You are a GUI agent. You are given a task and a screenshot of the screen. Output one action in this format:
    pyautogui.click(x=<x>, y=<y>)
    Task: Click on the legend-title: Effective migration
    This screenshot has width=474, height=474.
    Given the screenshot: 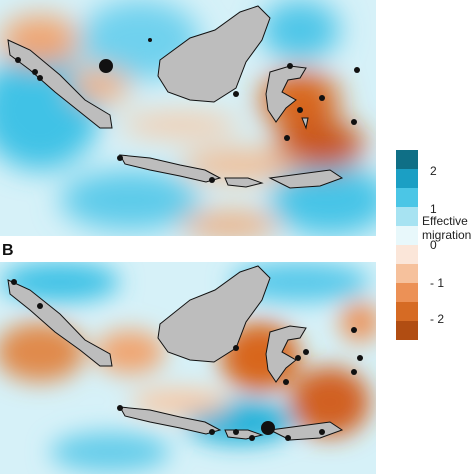 What is the action you would take?
    pyautogui.click(x=447, y=228)
    